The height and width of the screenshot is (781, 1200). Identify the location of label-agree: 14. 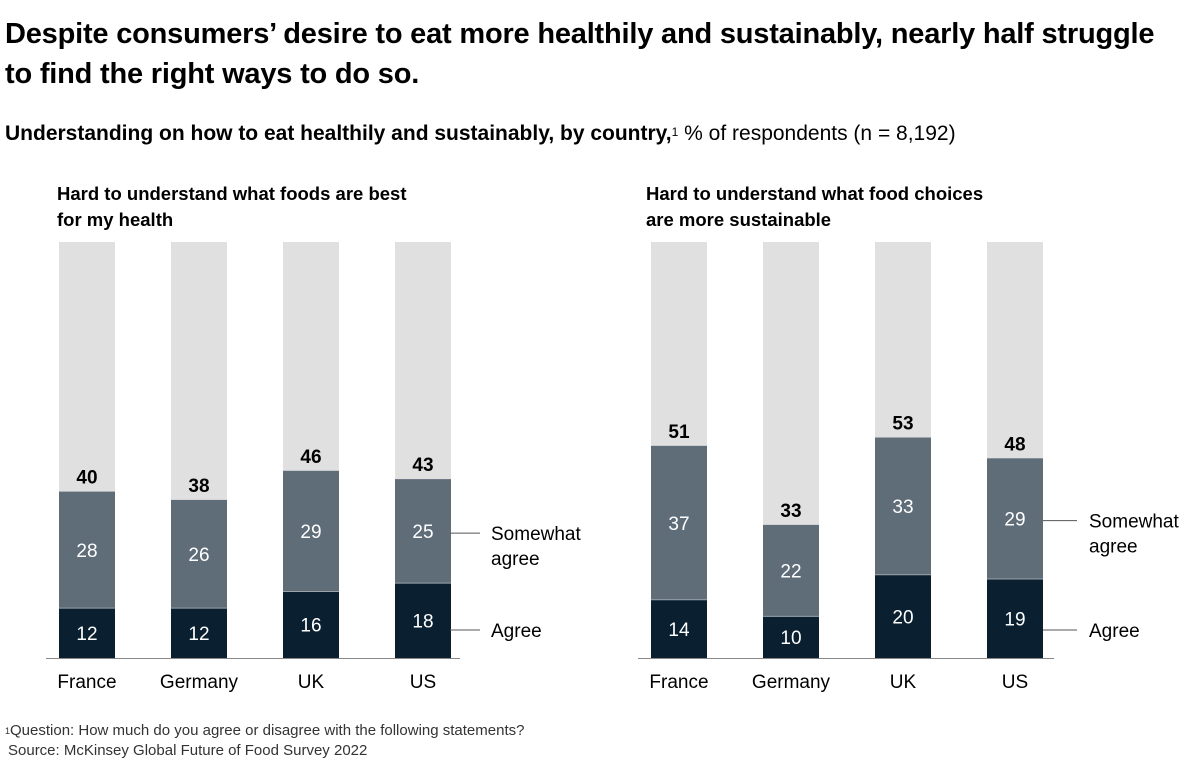
(679, 630).